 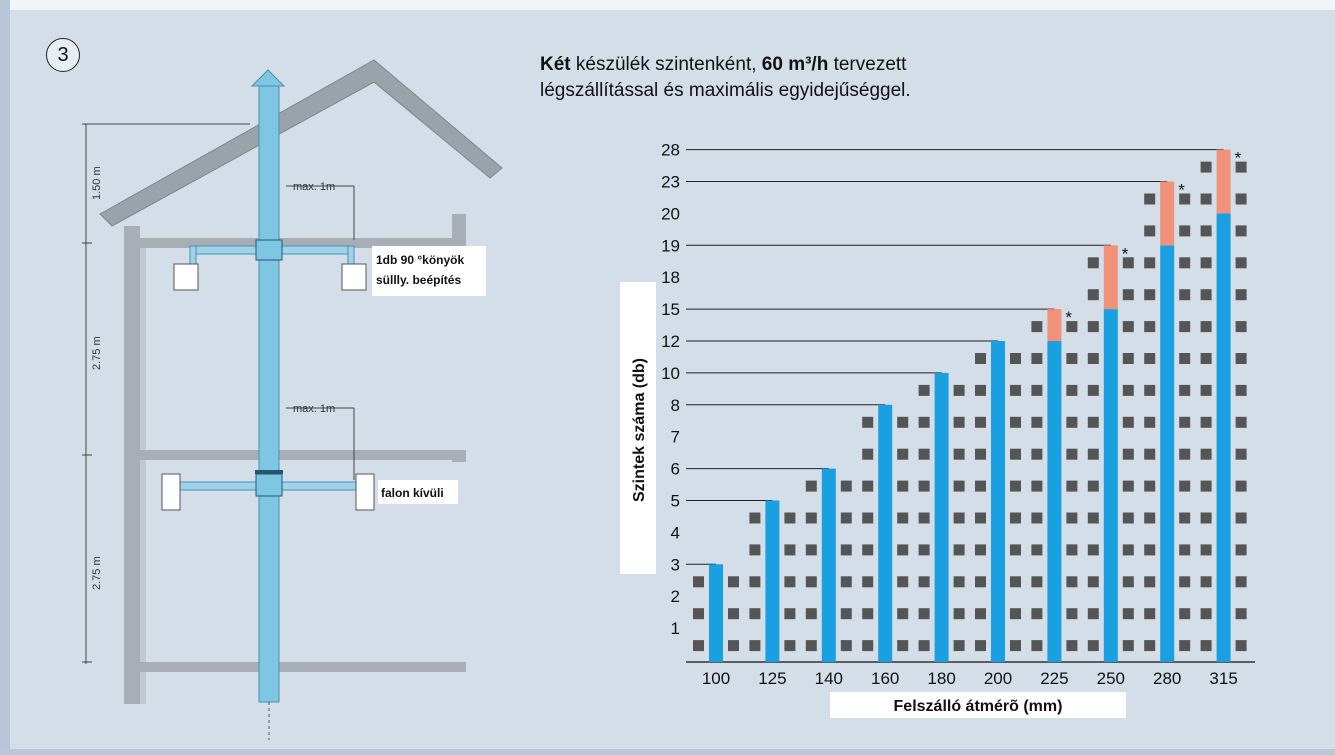 What do you see at coordinates (1185, 327) in the screenshot?
I see `level-square-280-11-right` at bounding box center [1185, 327].